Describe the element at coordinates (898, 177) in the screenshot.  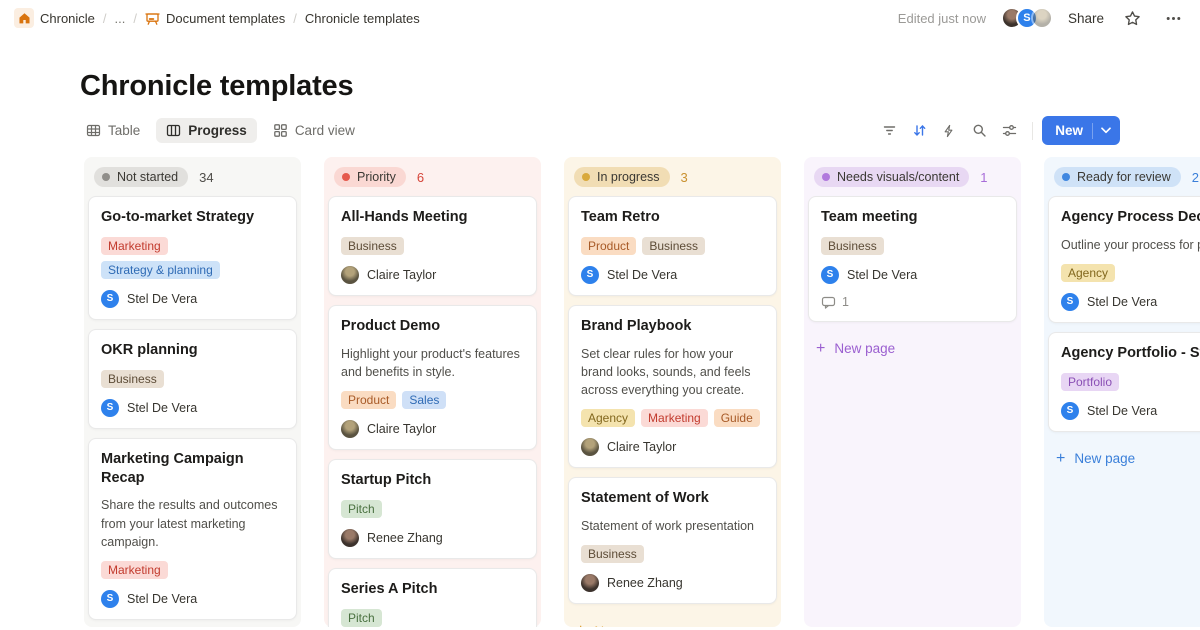
I see `column-status-label: Needs visuals/content` at that location.